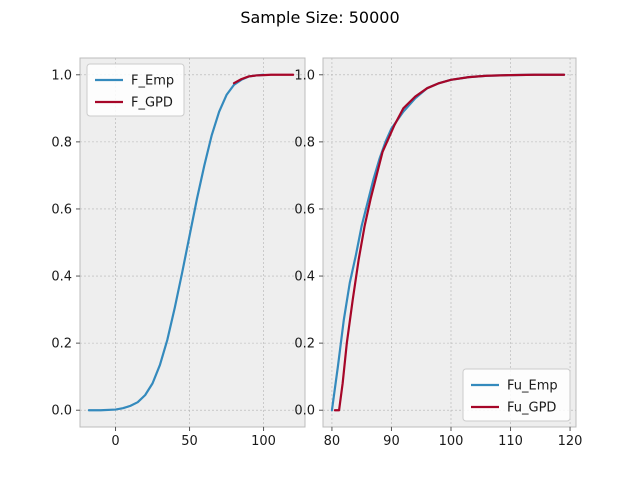 This screenshot has height=480, width=640. I want to click on x-tick-label: 80, so click(332, 441).